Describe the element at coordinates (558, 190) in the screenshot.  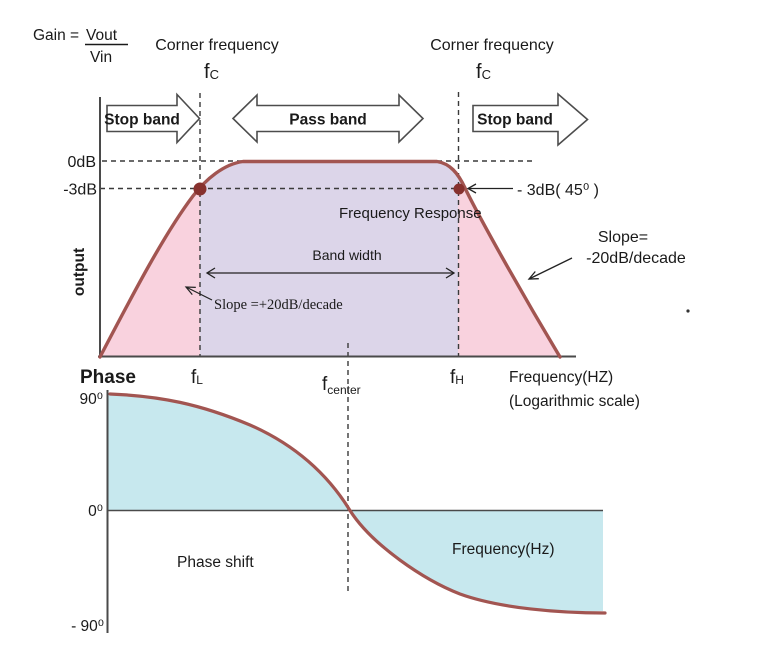
I see `minus3db-note: - 3dB( 45⁰ )` at that location.